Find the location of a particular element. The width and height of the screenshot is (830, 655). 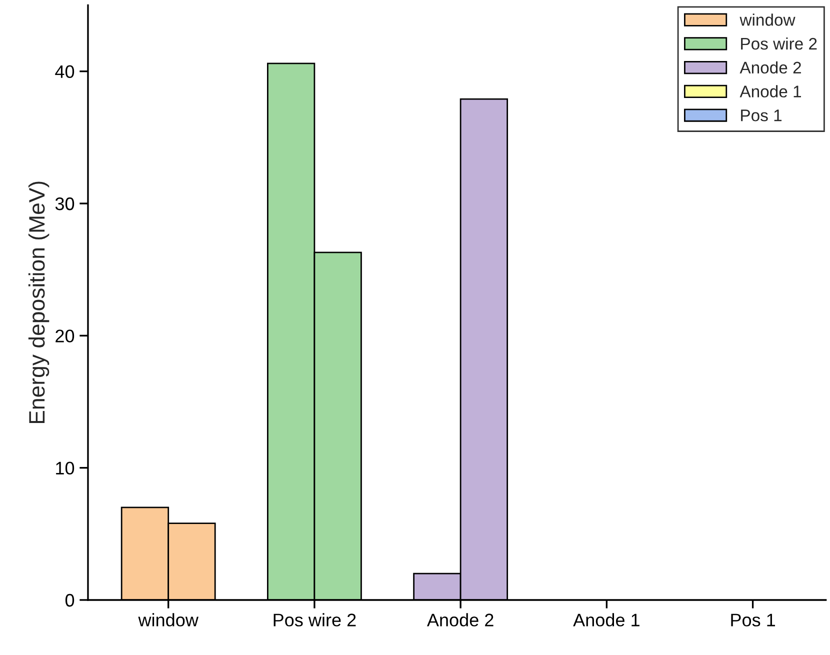

legend-label: Pos 1 is located at coordinates (761, 116).